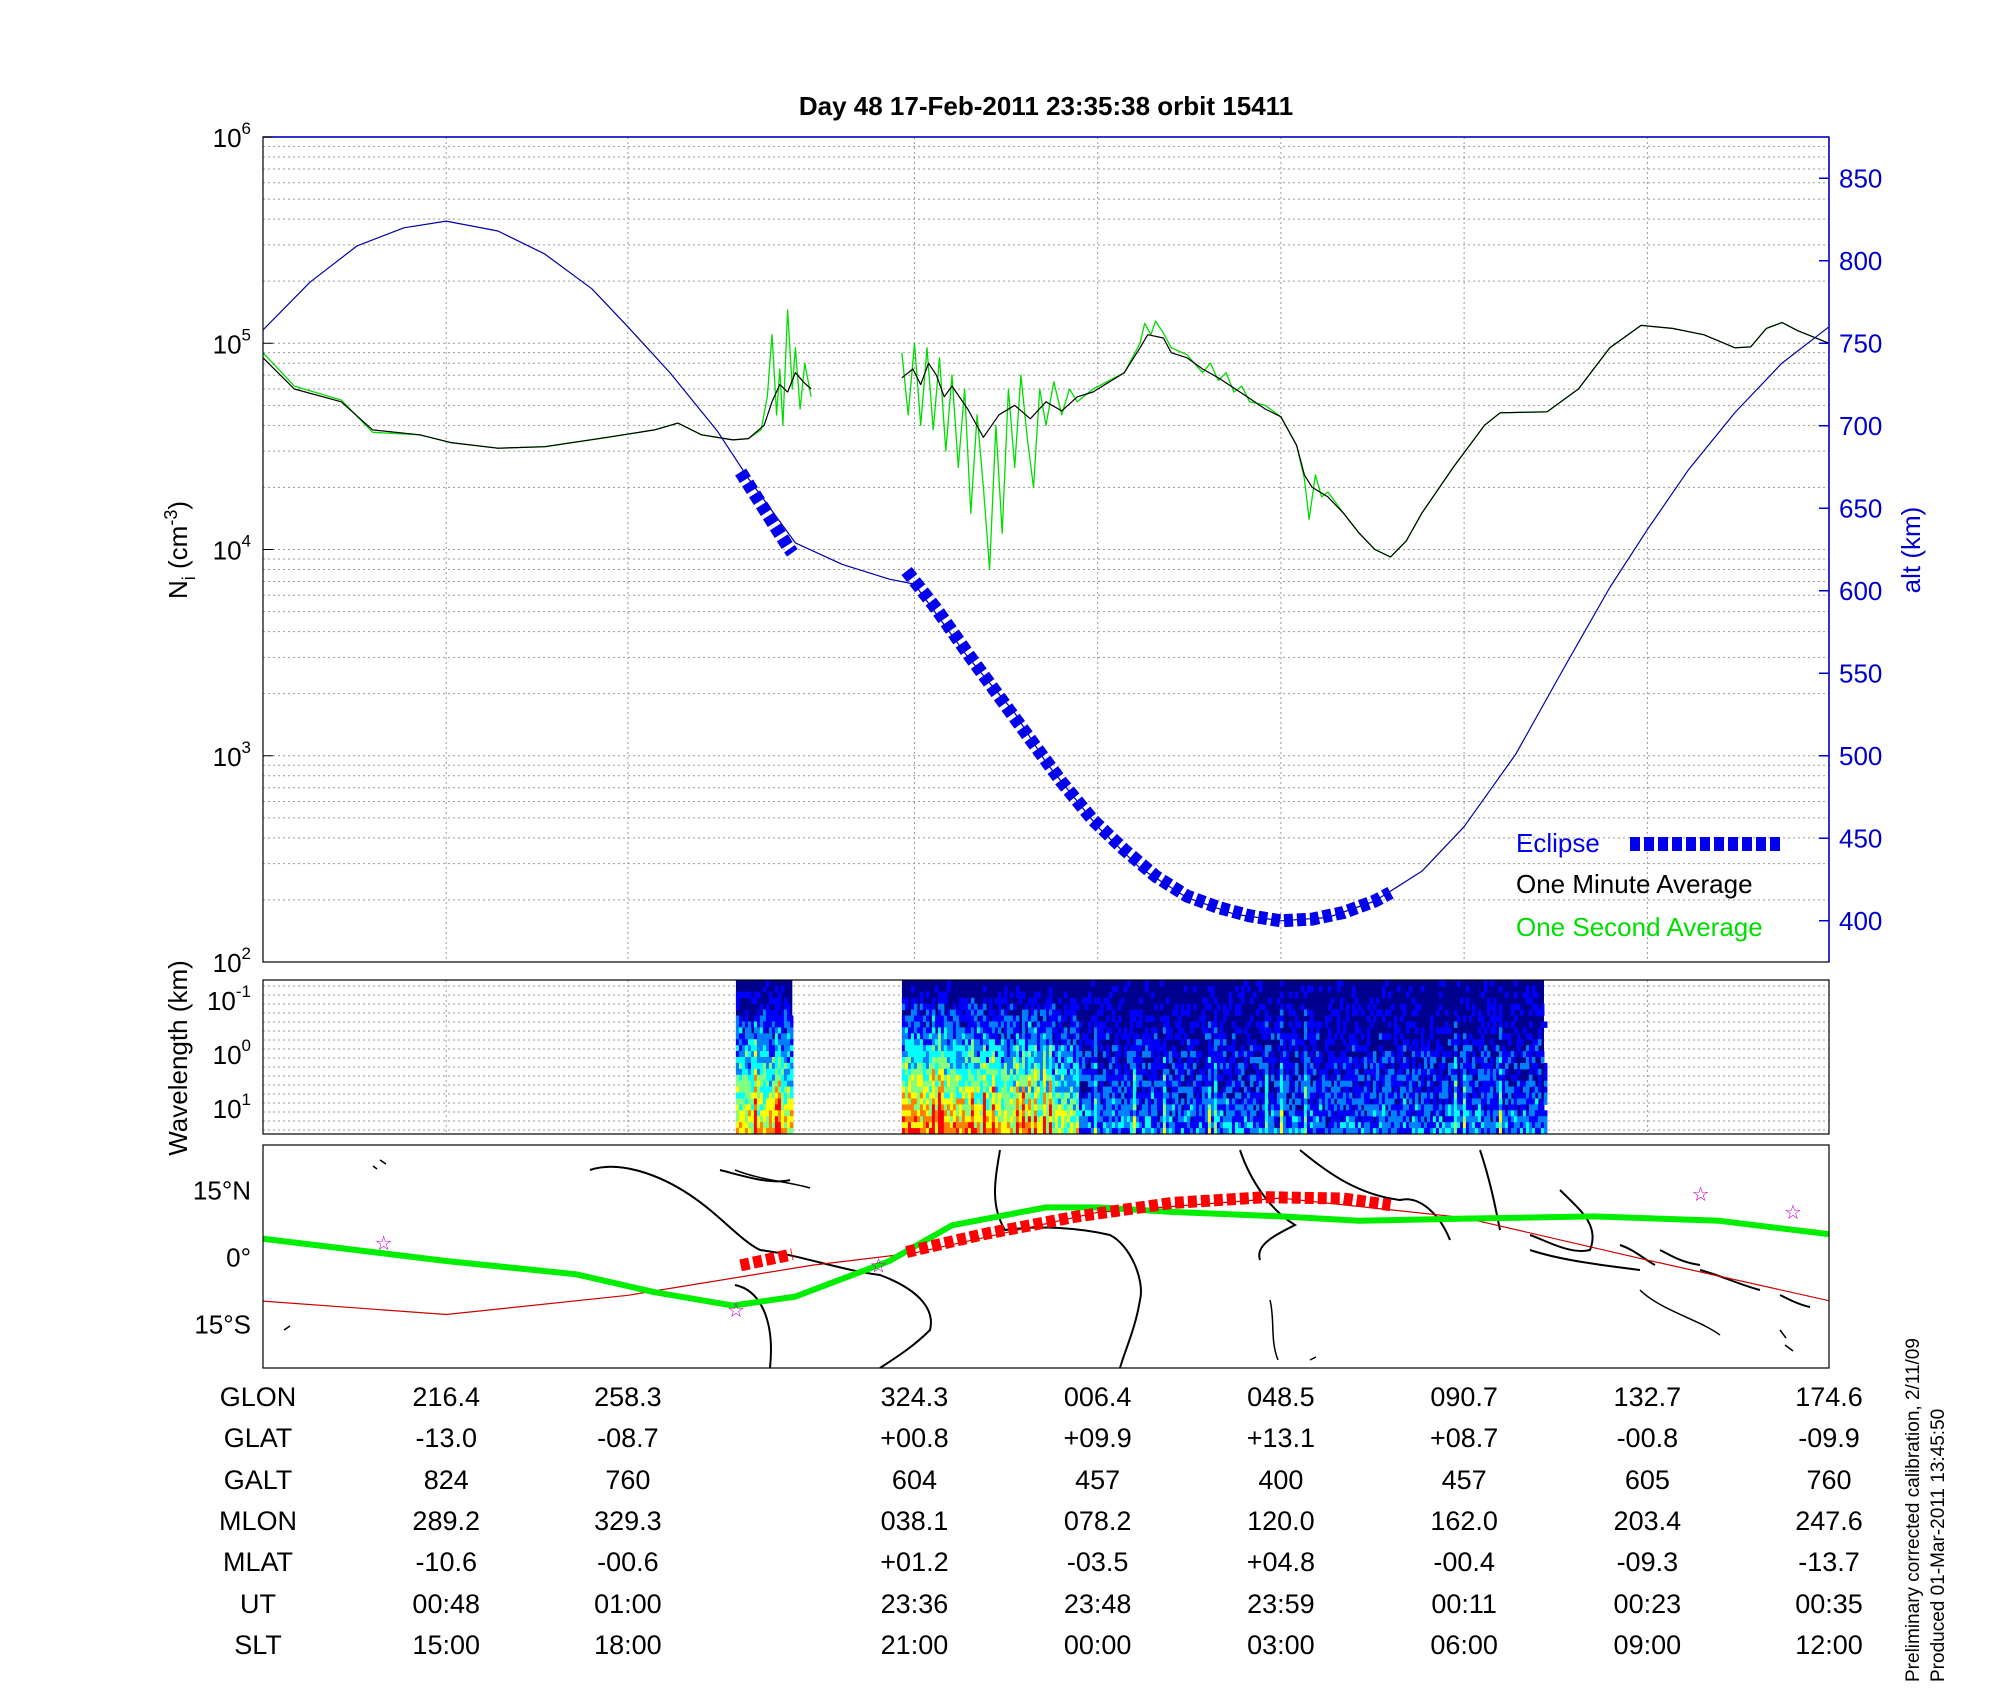  What do you see at coordinates (1281, 1479) in the screenshot?
I see `table-cell: 400` at bounding box center [1281, 1479].